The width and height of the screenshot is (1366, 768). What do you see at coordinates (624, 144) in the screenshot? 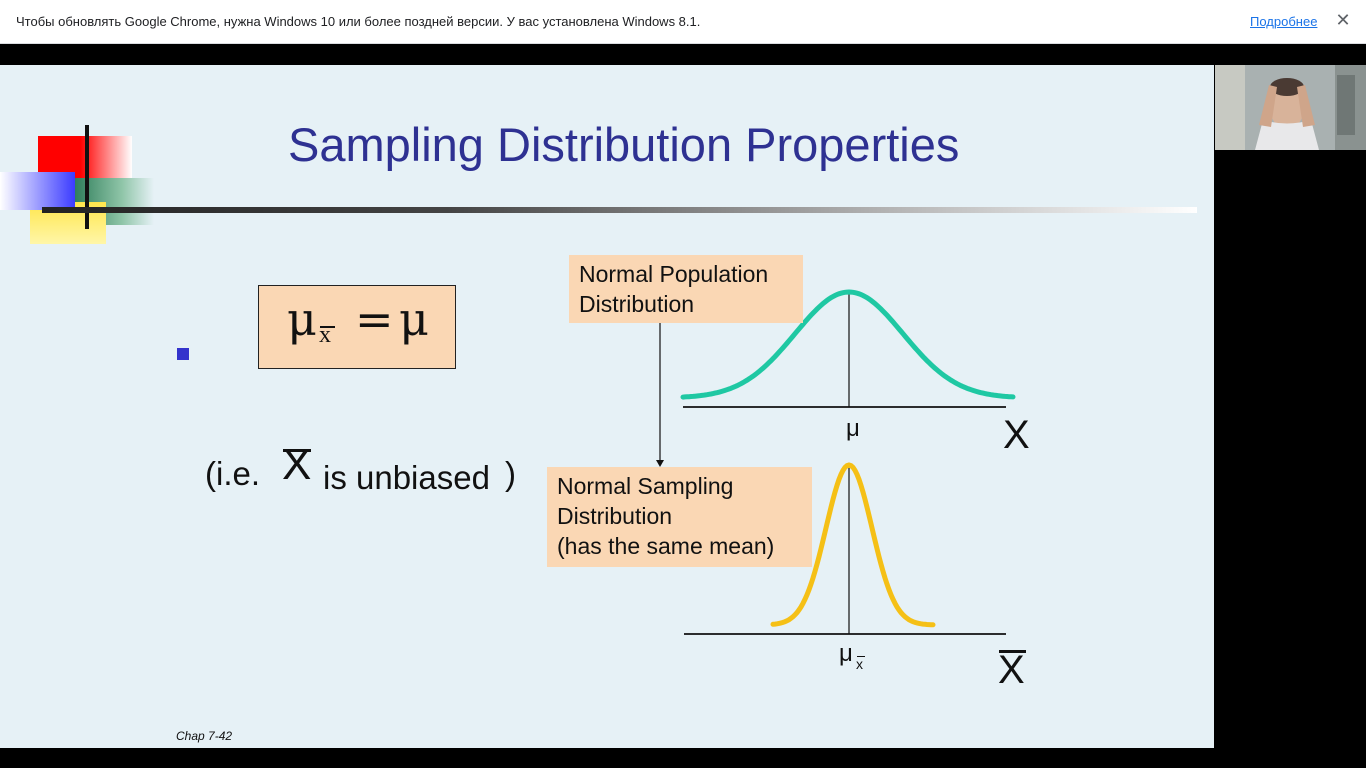
I see `slide-title: Sampling Distribution Properties` at bounding box center [624, 144].